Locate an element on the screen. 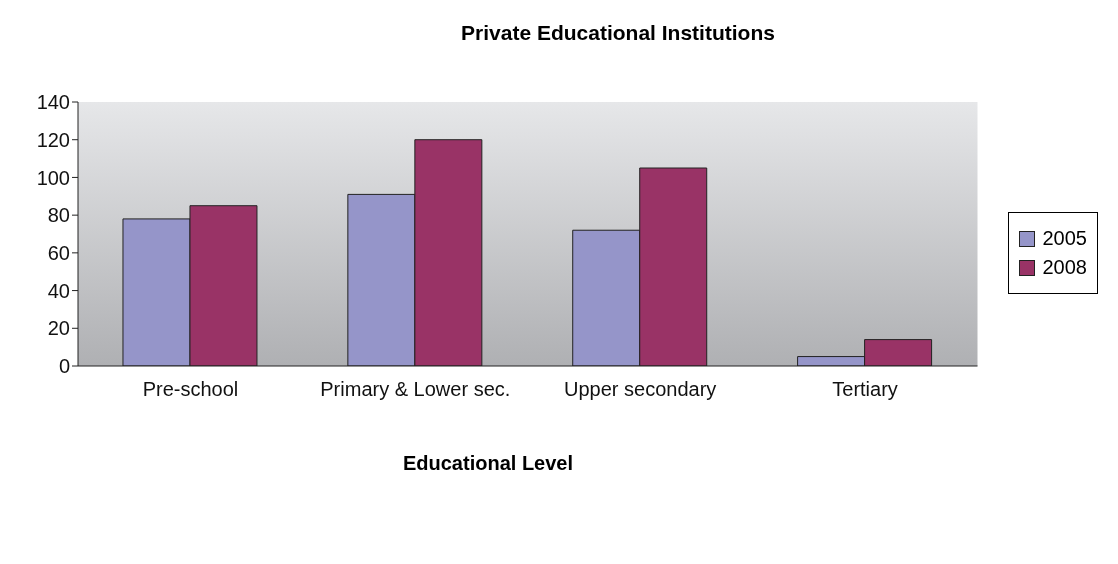 This screenshot has height=564, width=1118. y-tick-label: 140 is located at coordinates (53, 102).